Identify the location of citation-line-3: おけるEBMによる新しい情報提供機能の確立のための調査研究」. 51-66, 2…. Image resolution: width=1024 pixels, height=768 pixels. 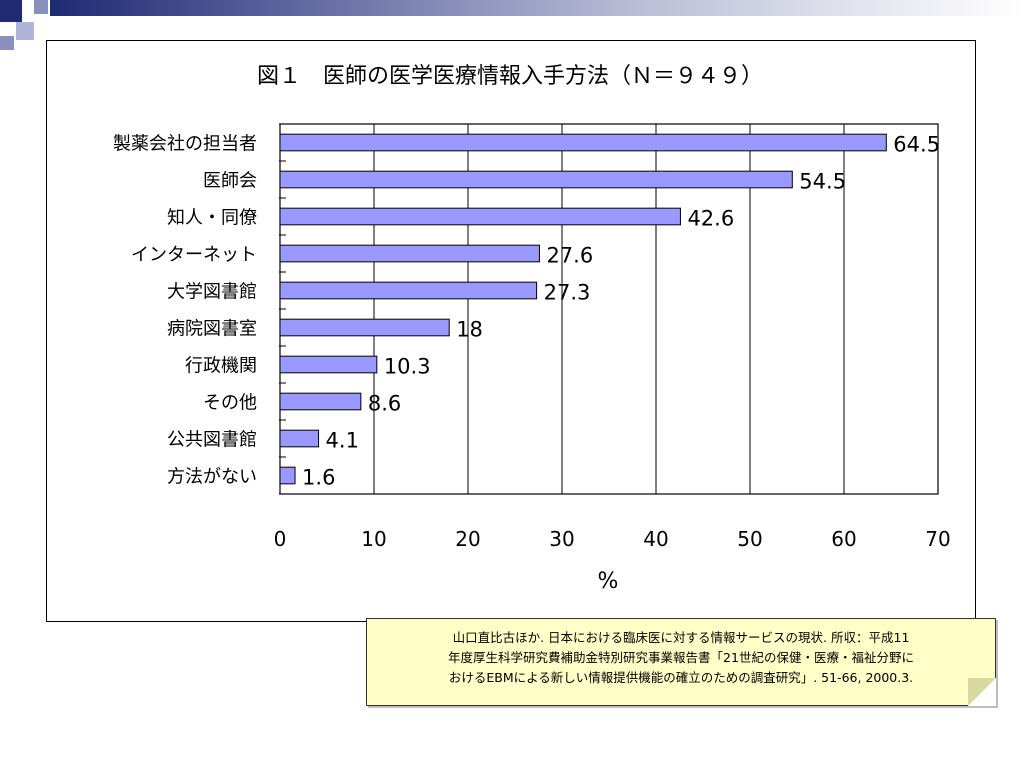
(681, 677).